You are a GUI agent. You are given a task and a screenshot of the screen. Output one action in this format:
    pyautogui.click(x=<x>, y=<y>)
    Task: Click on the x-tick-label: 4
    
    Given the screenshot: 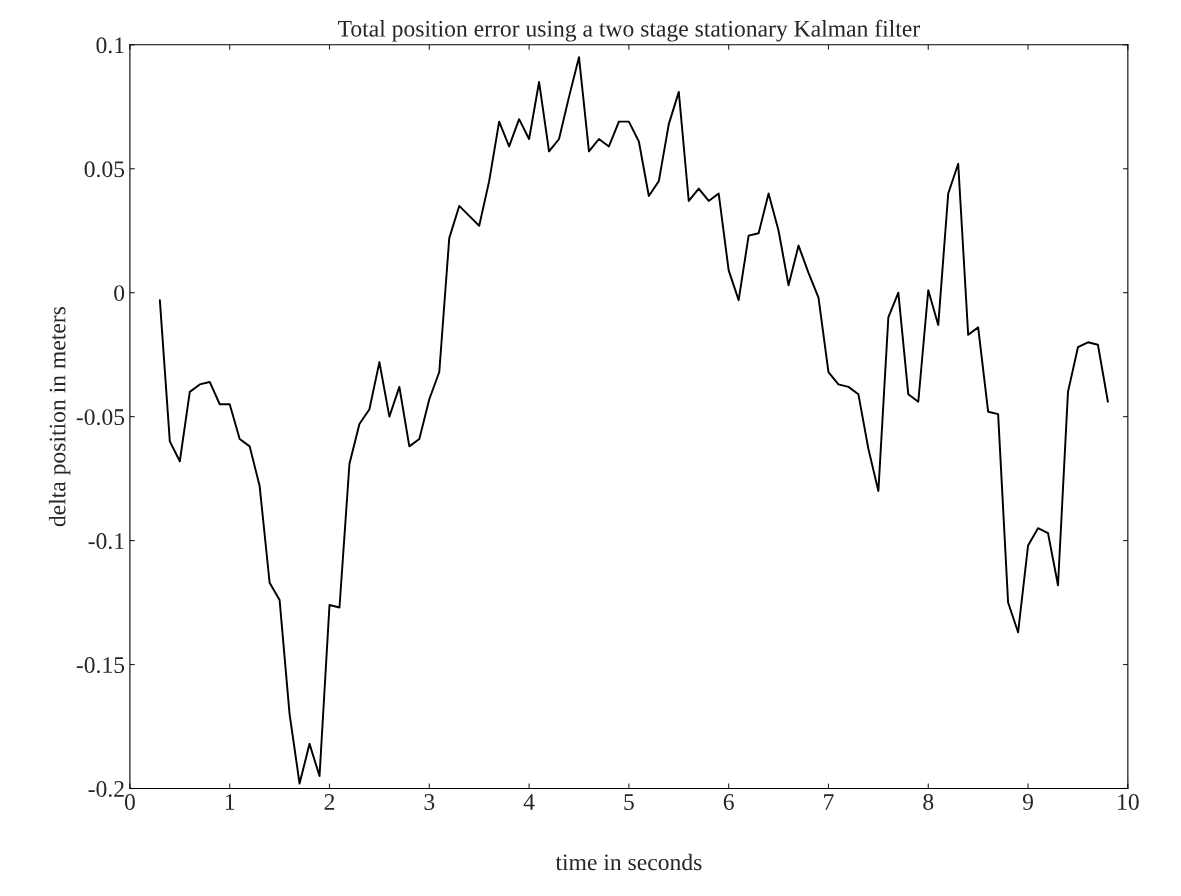 What is the action you would take?
    pyautogui.click(x=529, y=802)
    